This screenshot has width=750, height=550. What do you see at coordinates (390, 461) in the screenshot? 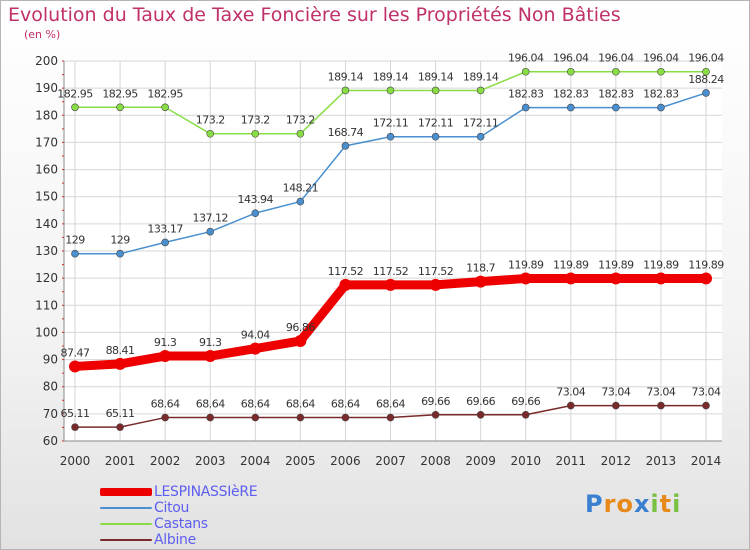
I see `x-tick-label: 2007` at bounding box center [390, 461].